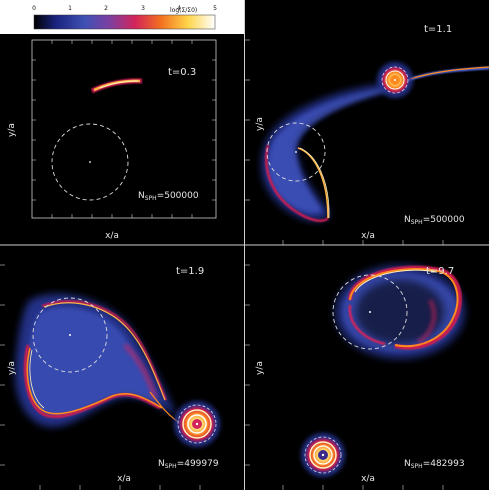  I want to click on particle-count: NSPH=482993, so click(434, 464).